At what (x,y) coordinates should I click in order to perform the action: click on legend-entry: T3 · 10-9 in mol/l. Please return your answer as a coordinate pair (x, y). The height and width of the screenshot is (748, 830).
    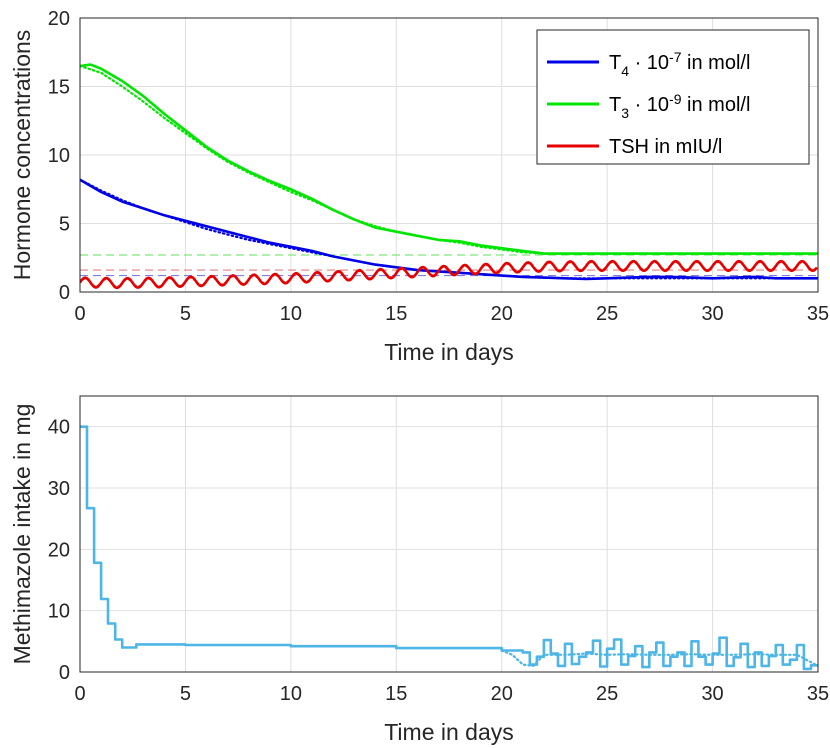
    Looking at the image, I should click on (679, 106).